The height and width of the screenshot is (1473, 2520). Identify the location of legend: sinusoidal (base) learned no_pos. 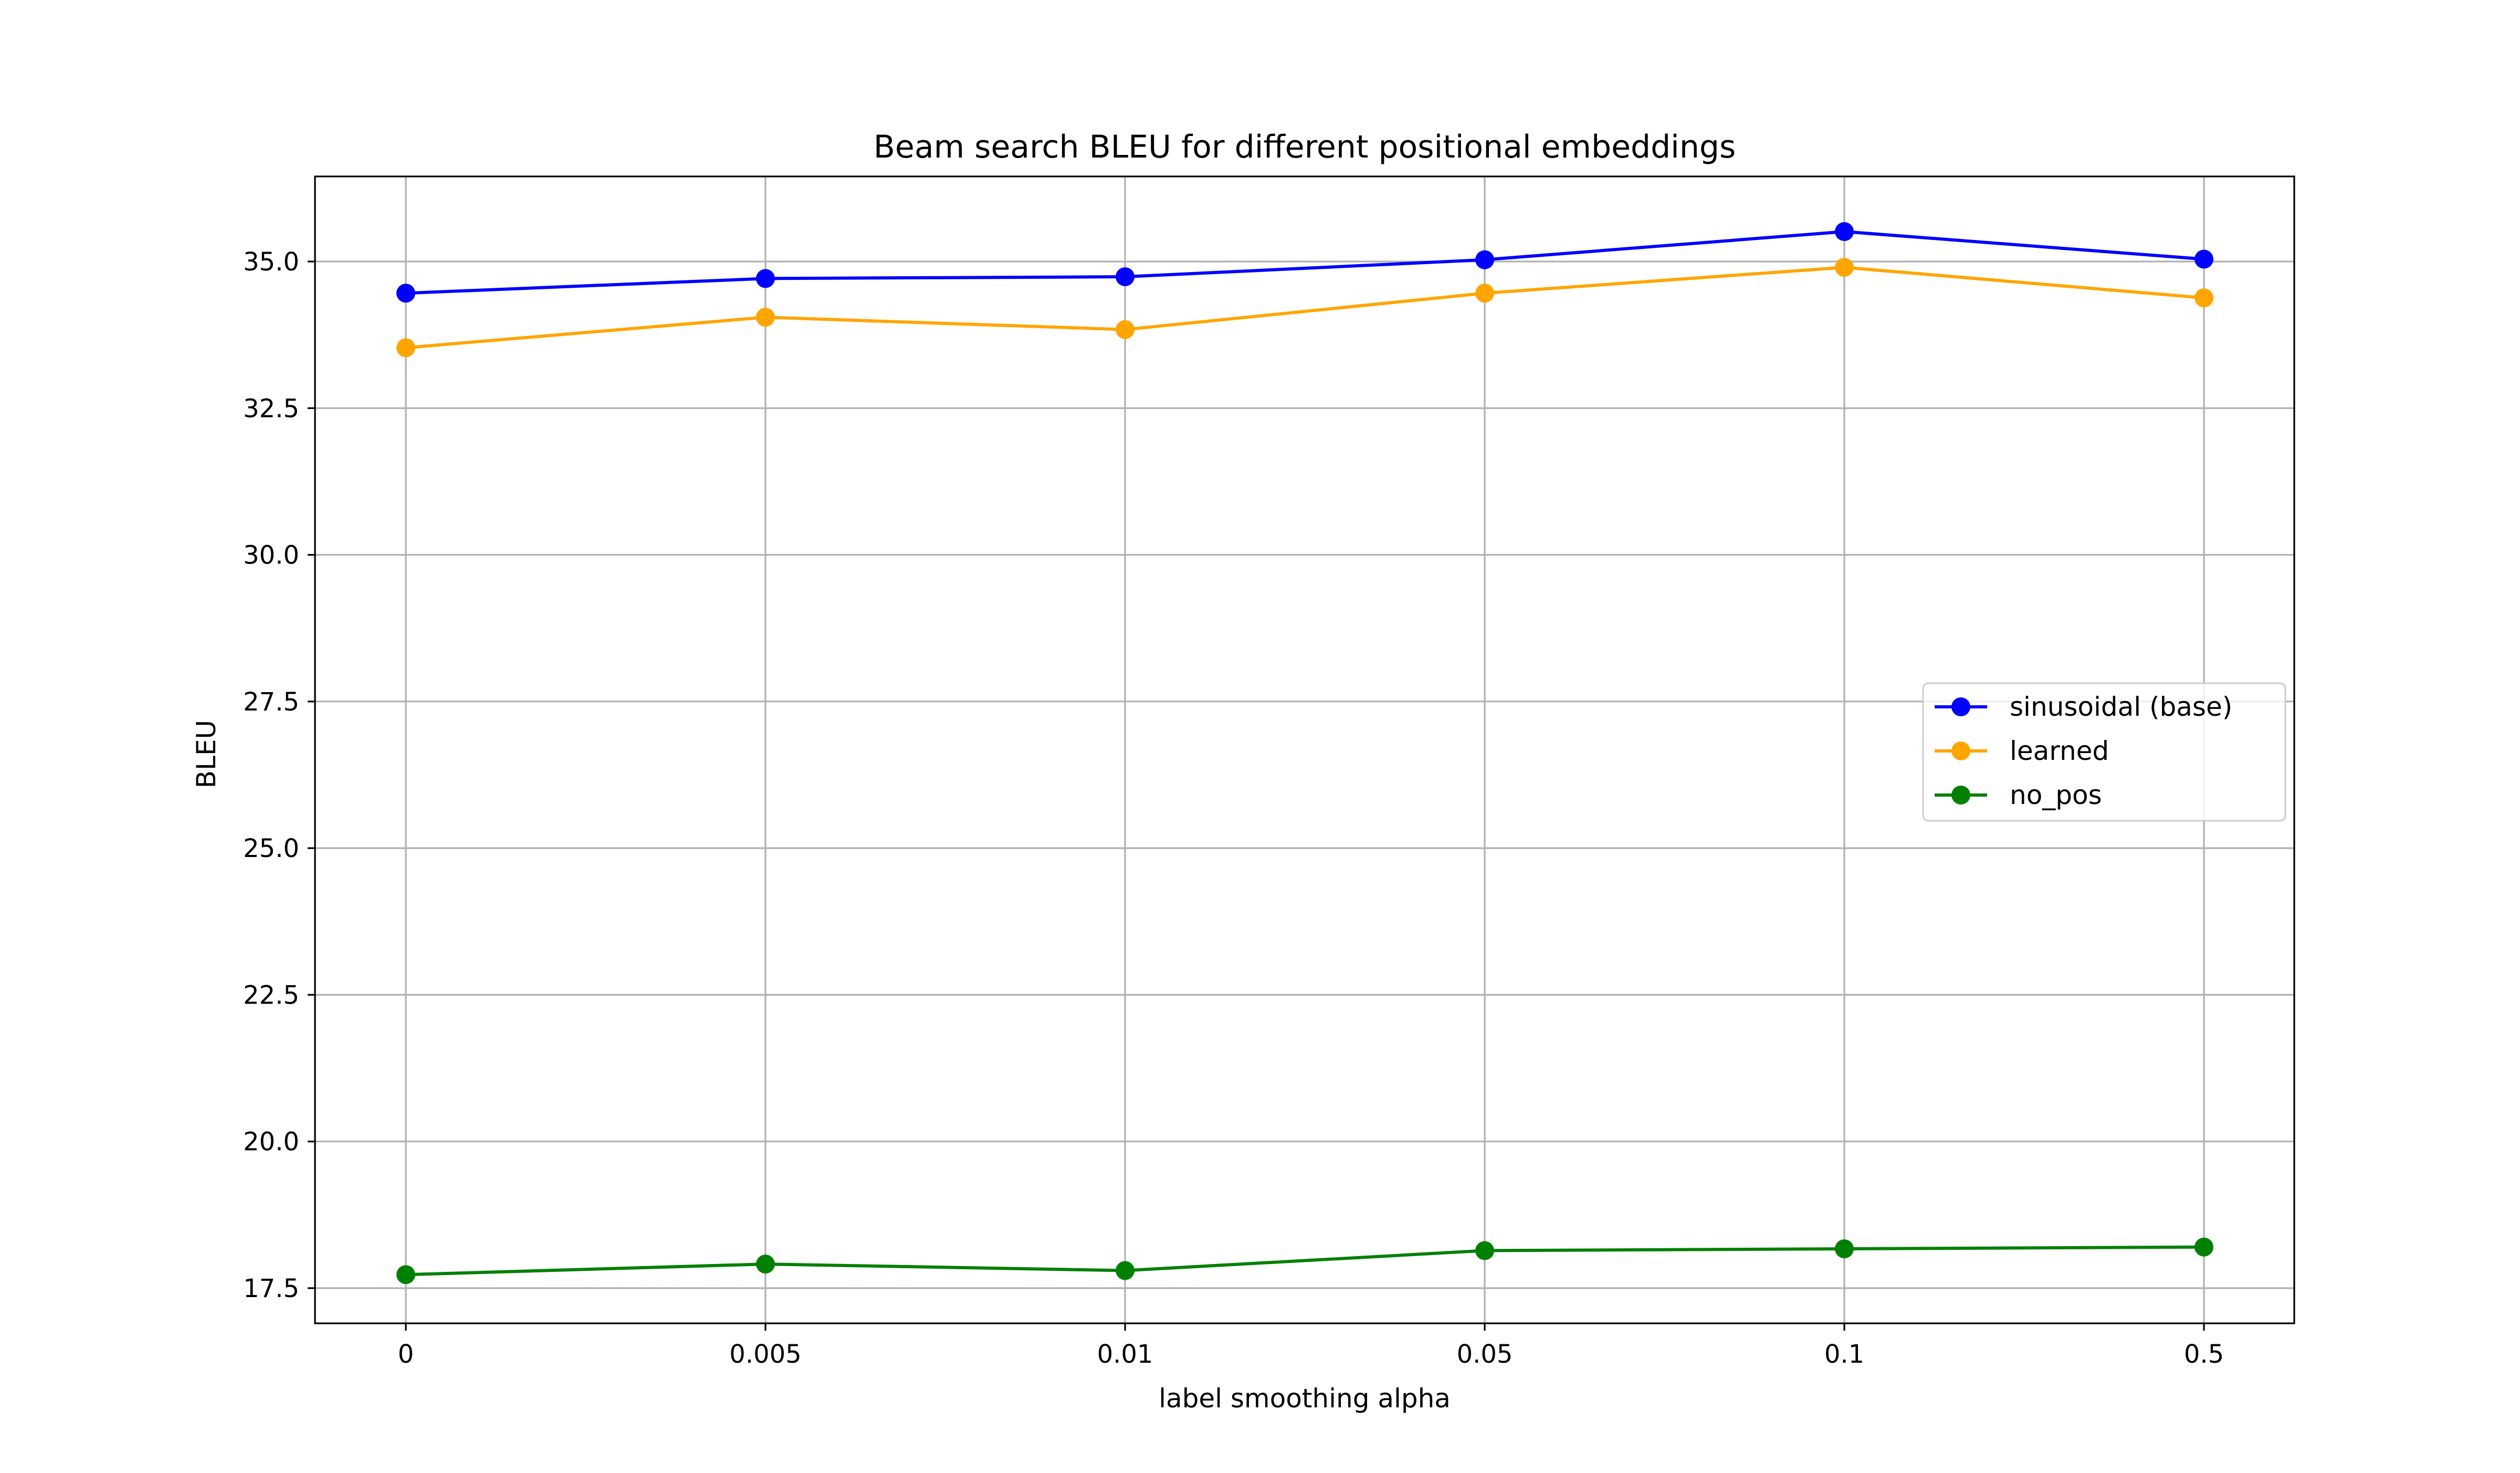
(2104, 752).